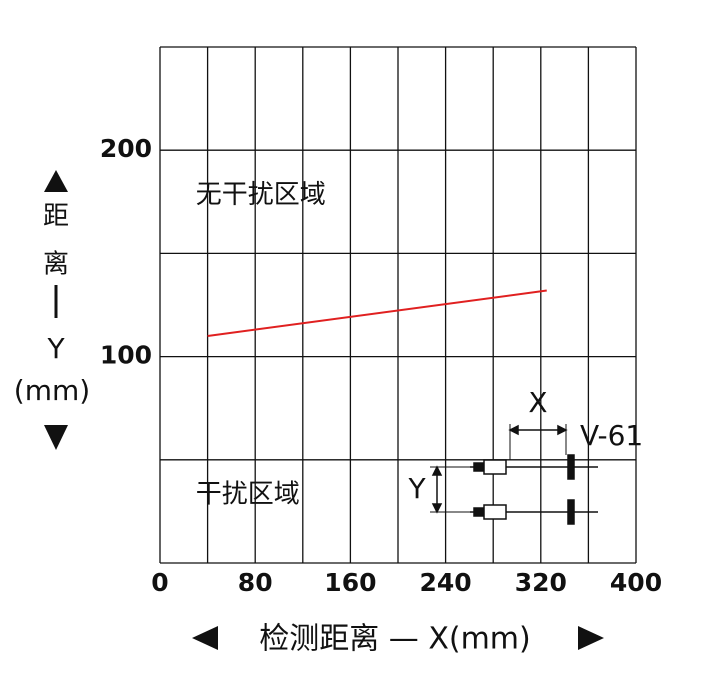 The width and height of the screenshot is (704, 694). Describe the element at coordinates (416, 488) in the screenshot. I see `diagram-label: Y` at that location.